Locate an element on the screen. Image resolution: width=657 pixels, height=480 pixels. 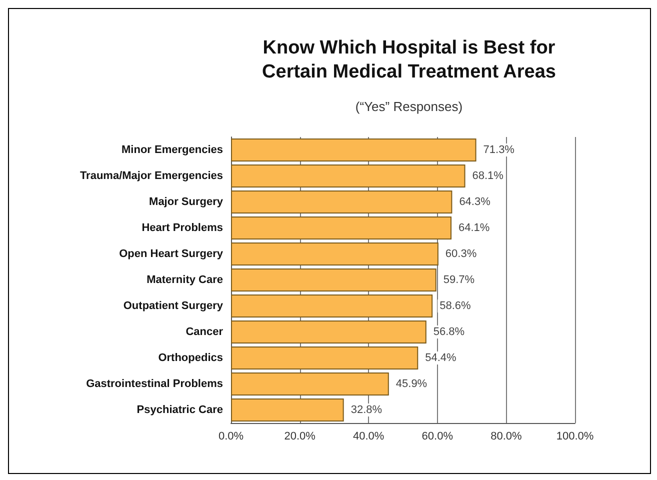
data-label: 58.6% is located at coordinates (455, 306).